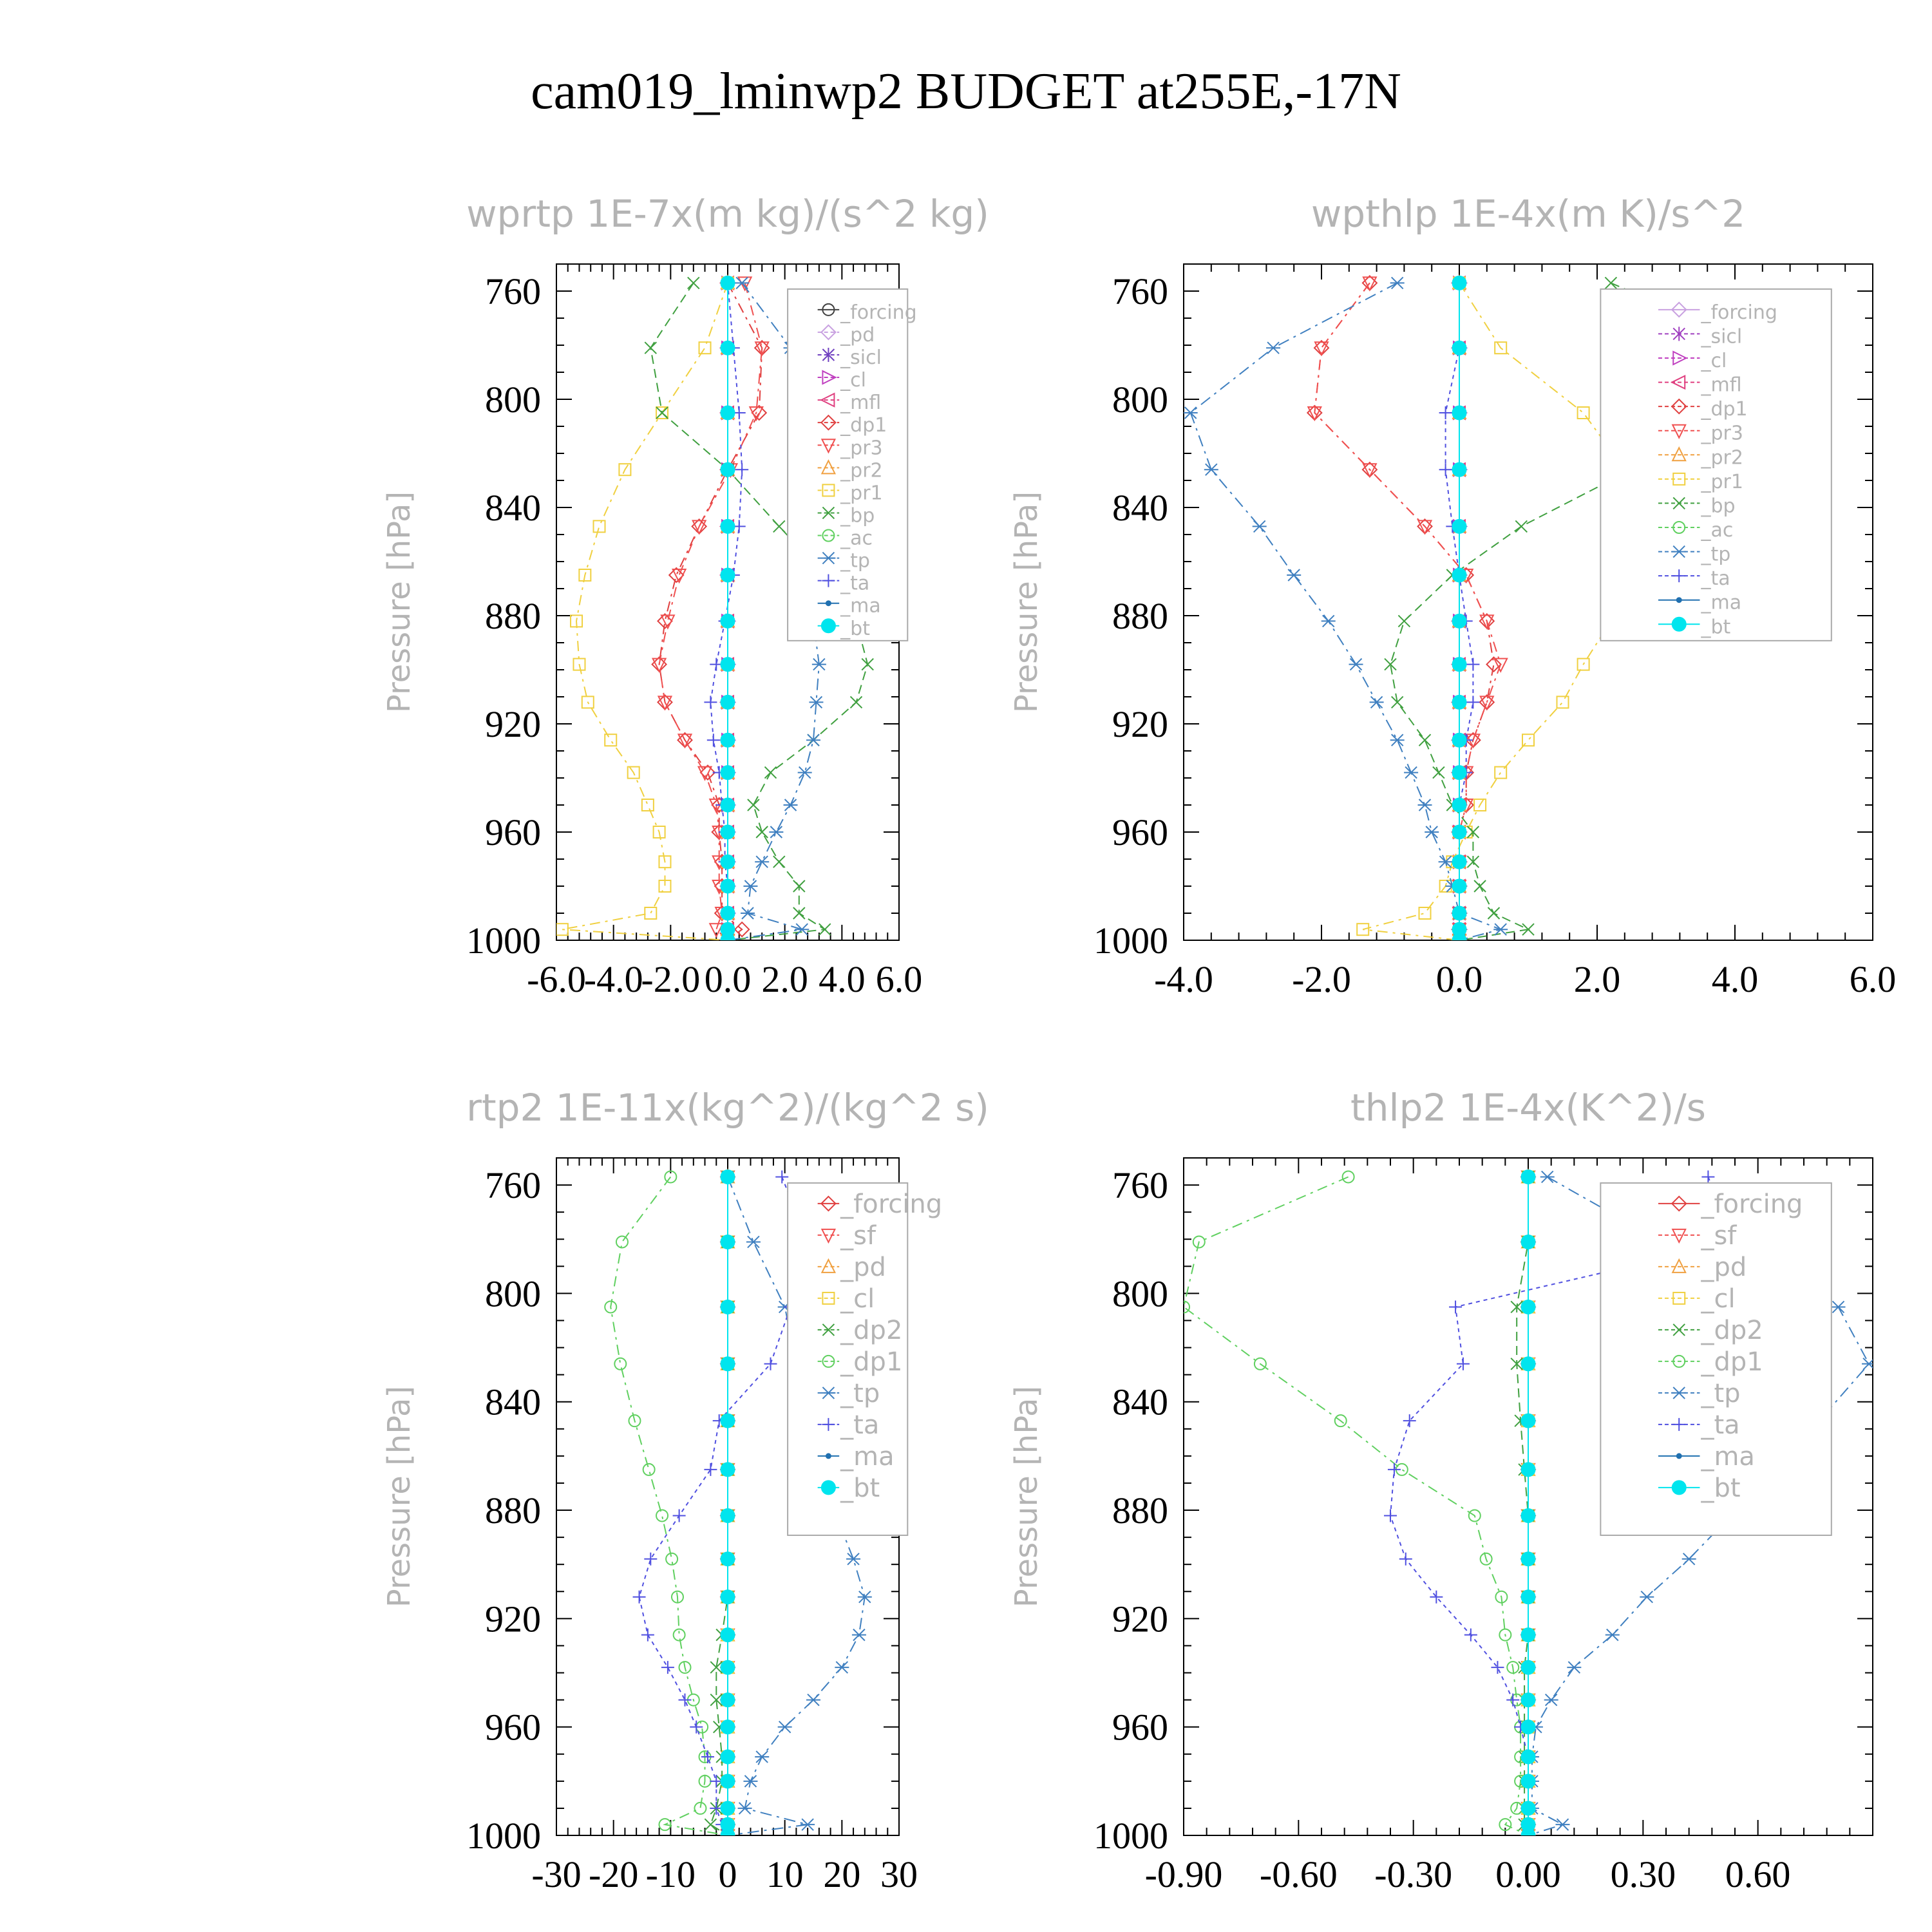 The image size is (1932, 1932). Describe the element at coordinates (1562, 1506) in the screenshot. I see `series-line-ta` at that location.